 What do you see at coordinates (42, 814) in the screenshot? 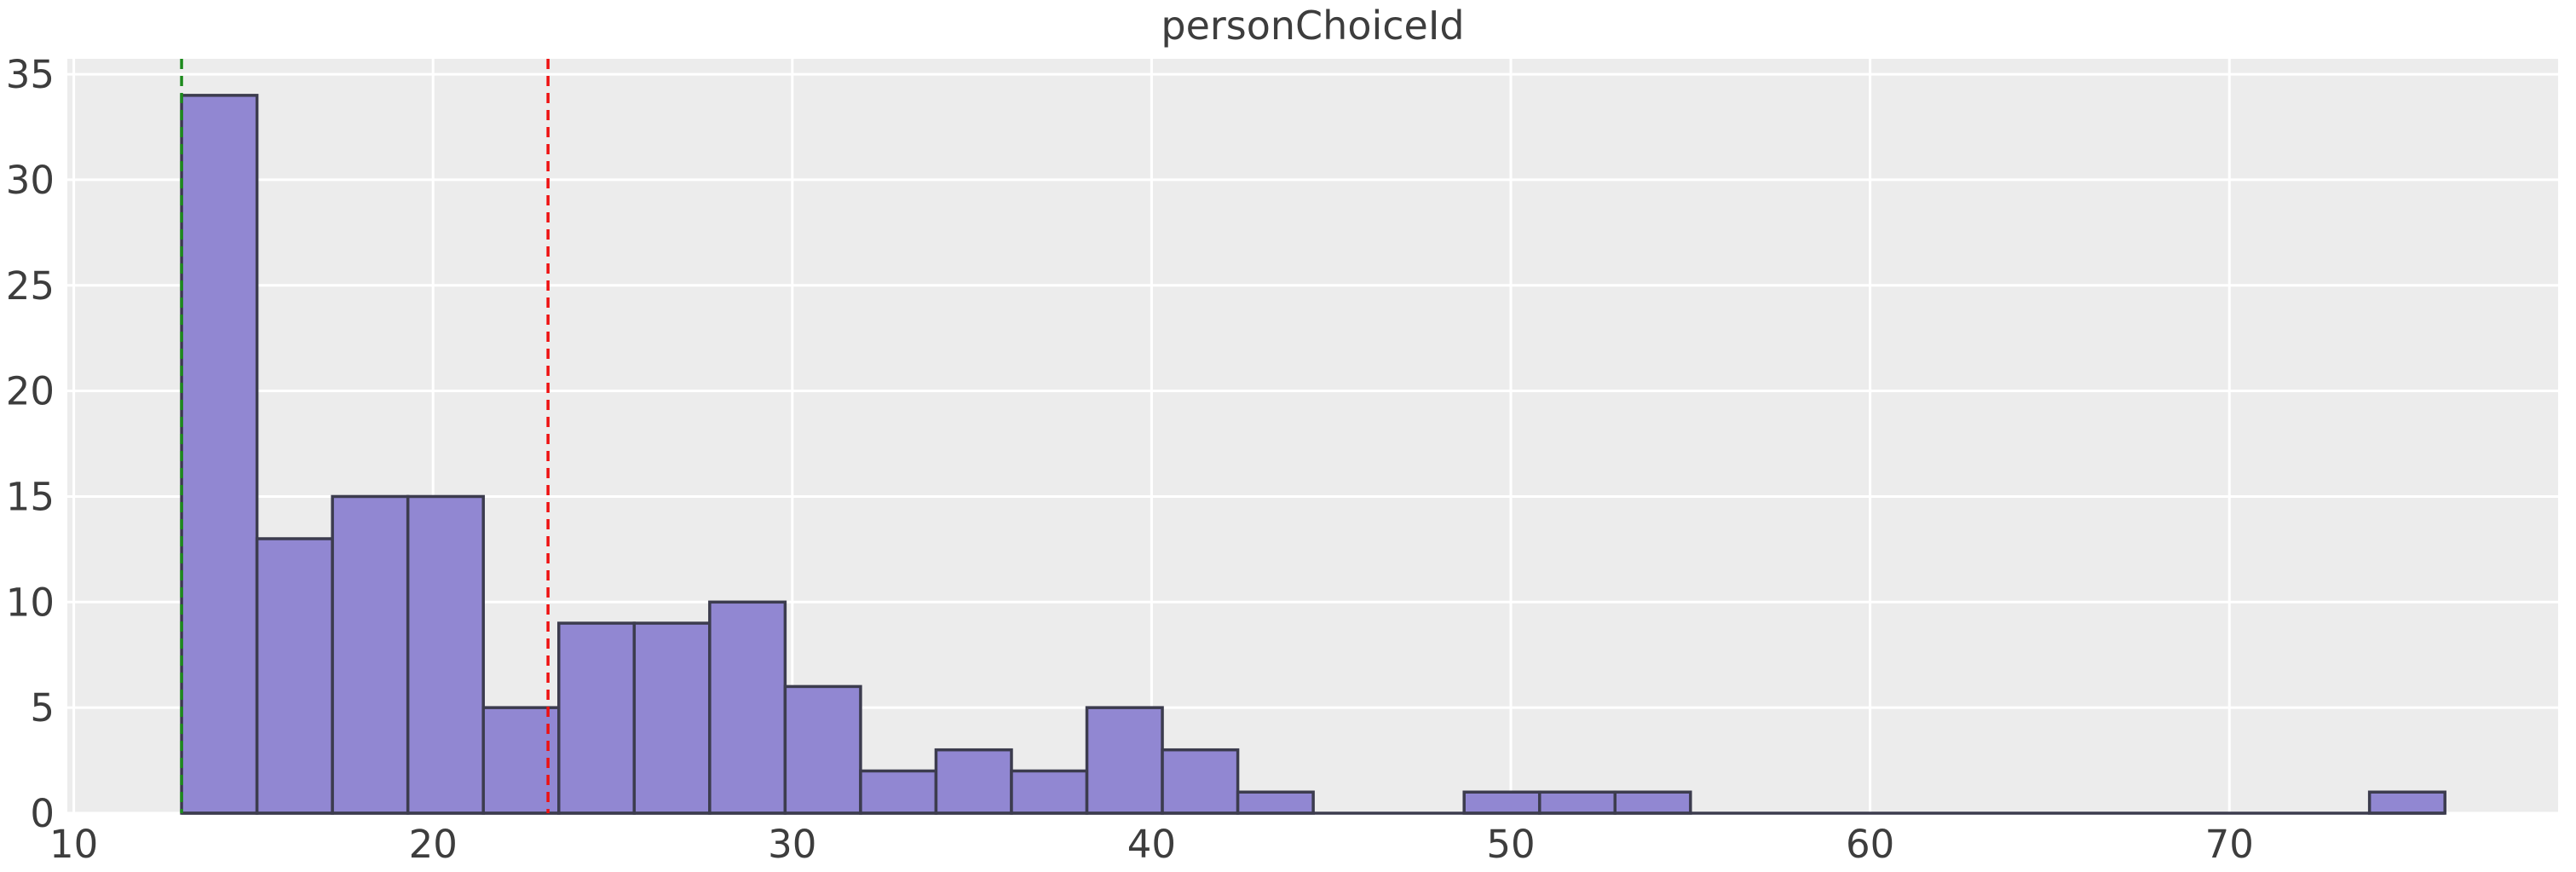
I see `y-tick-label: 0` at bounding box center [42, 814].